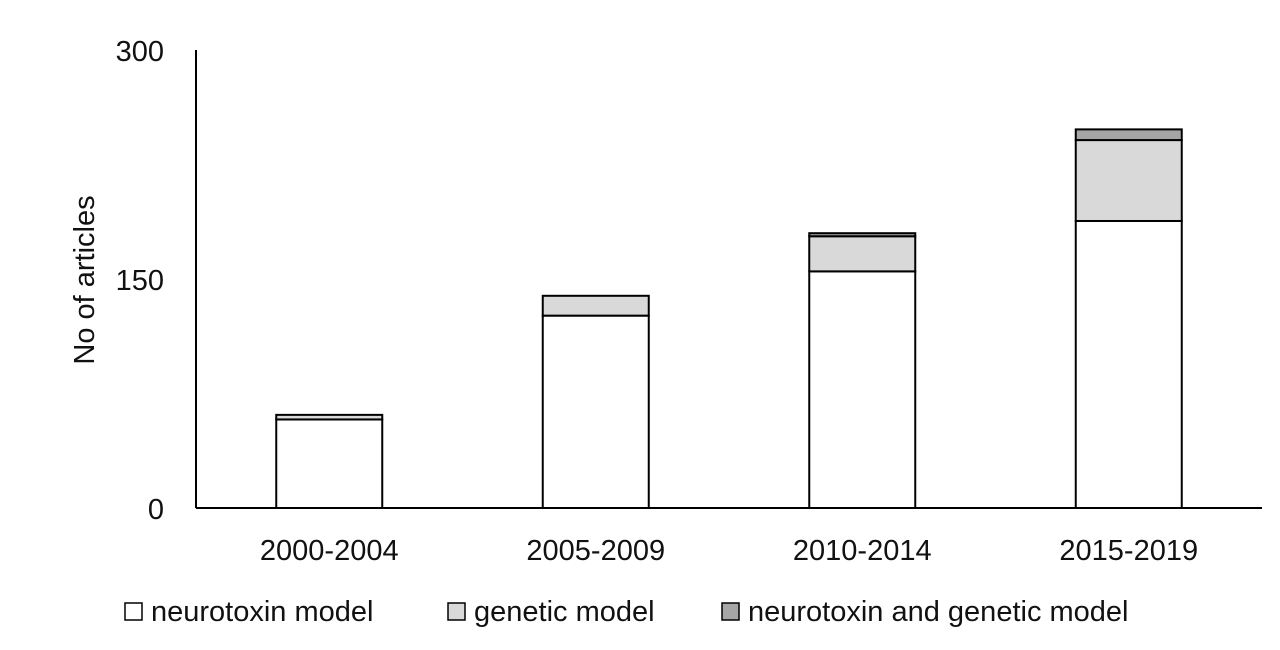 Image resolution: width=1280 pixels, height=650 pixels. What do you see at coordinates (862, 389) in the screenshot?
I see `bar-neurotoxin-model-2010-2014` at bounding box center [862, 389].